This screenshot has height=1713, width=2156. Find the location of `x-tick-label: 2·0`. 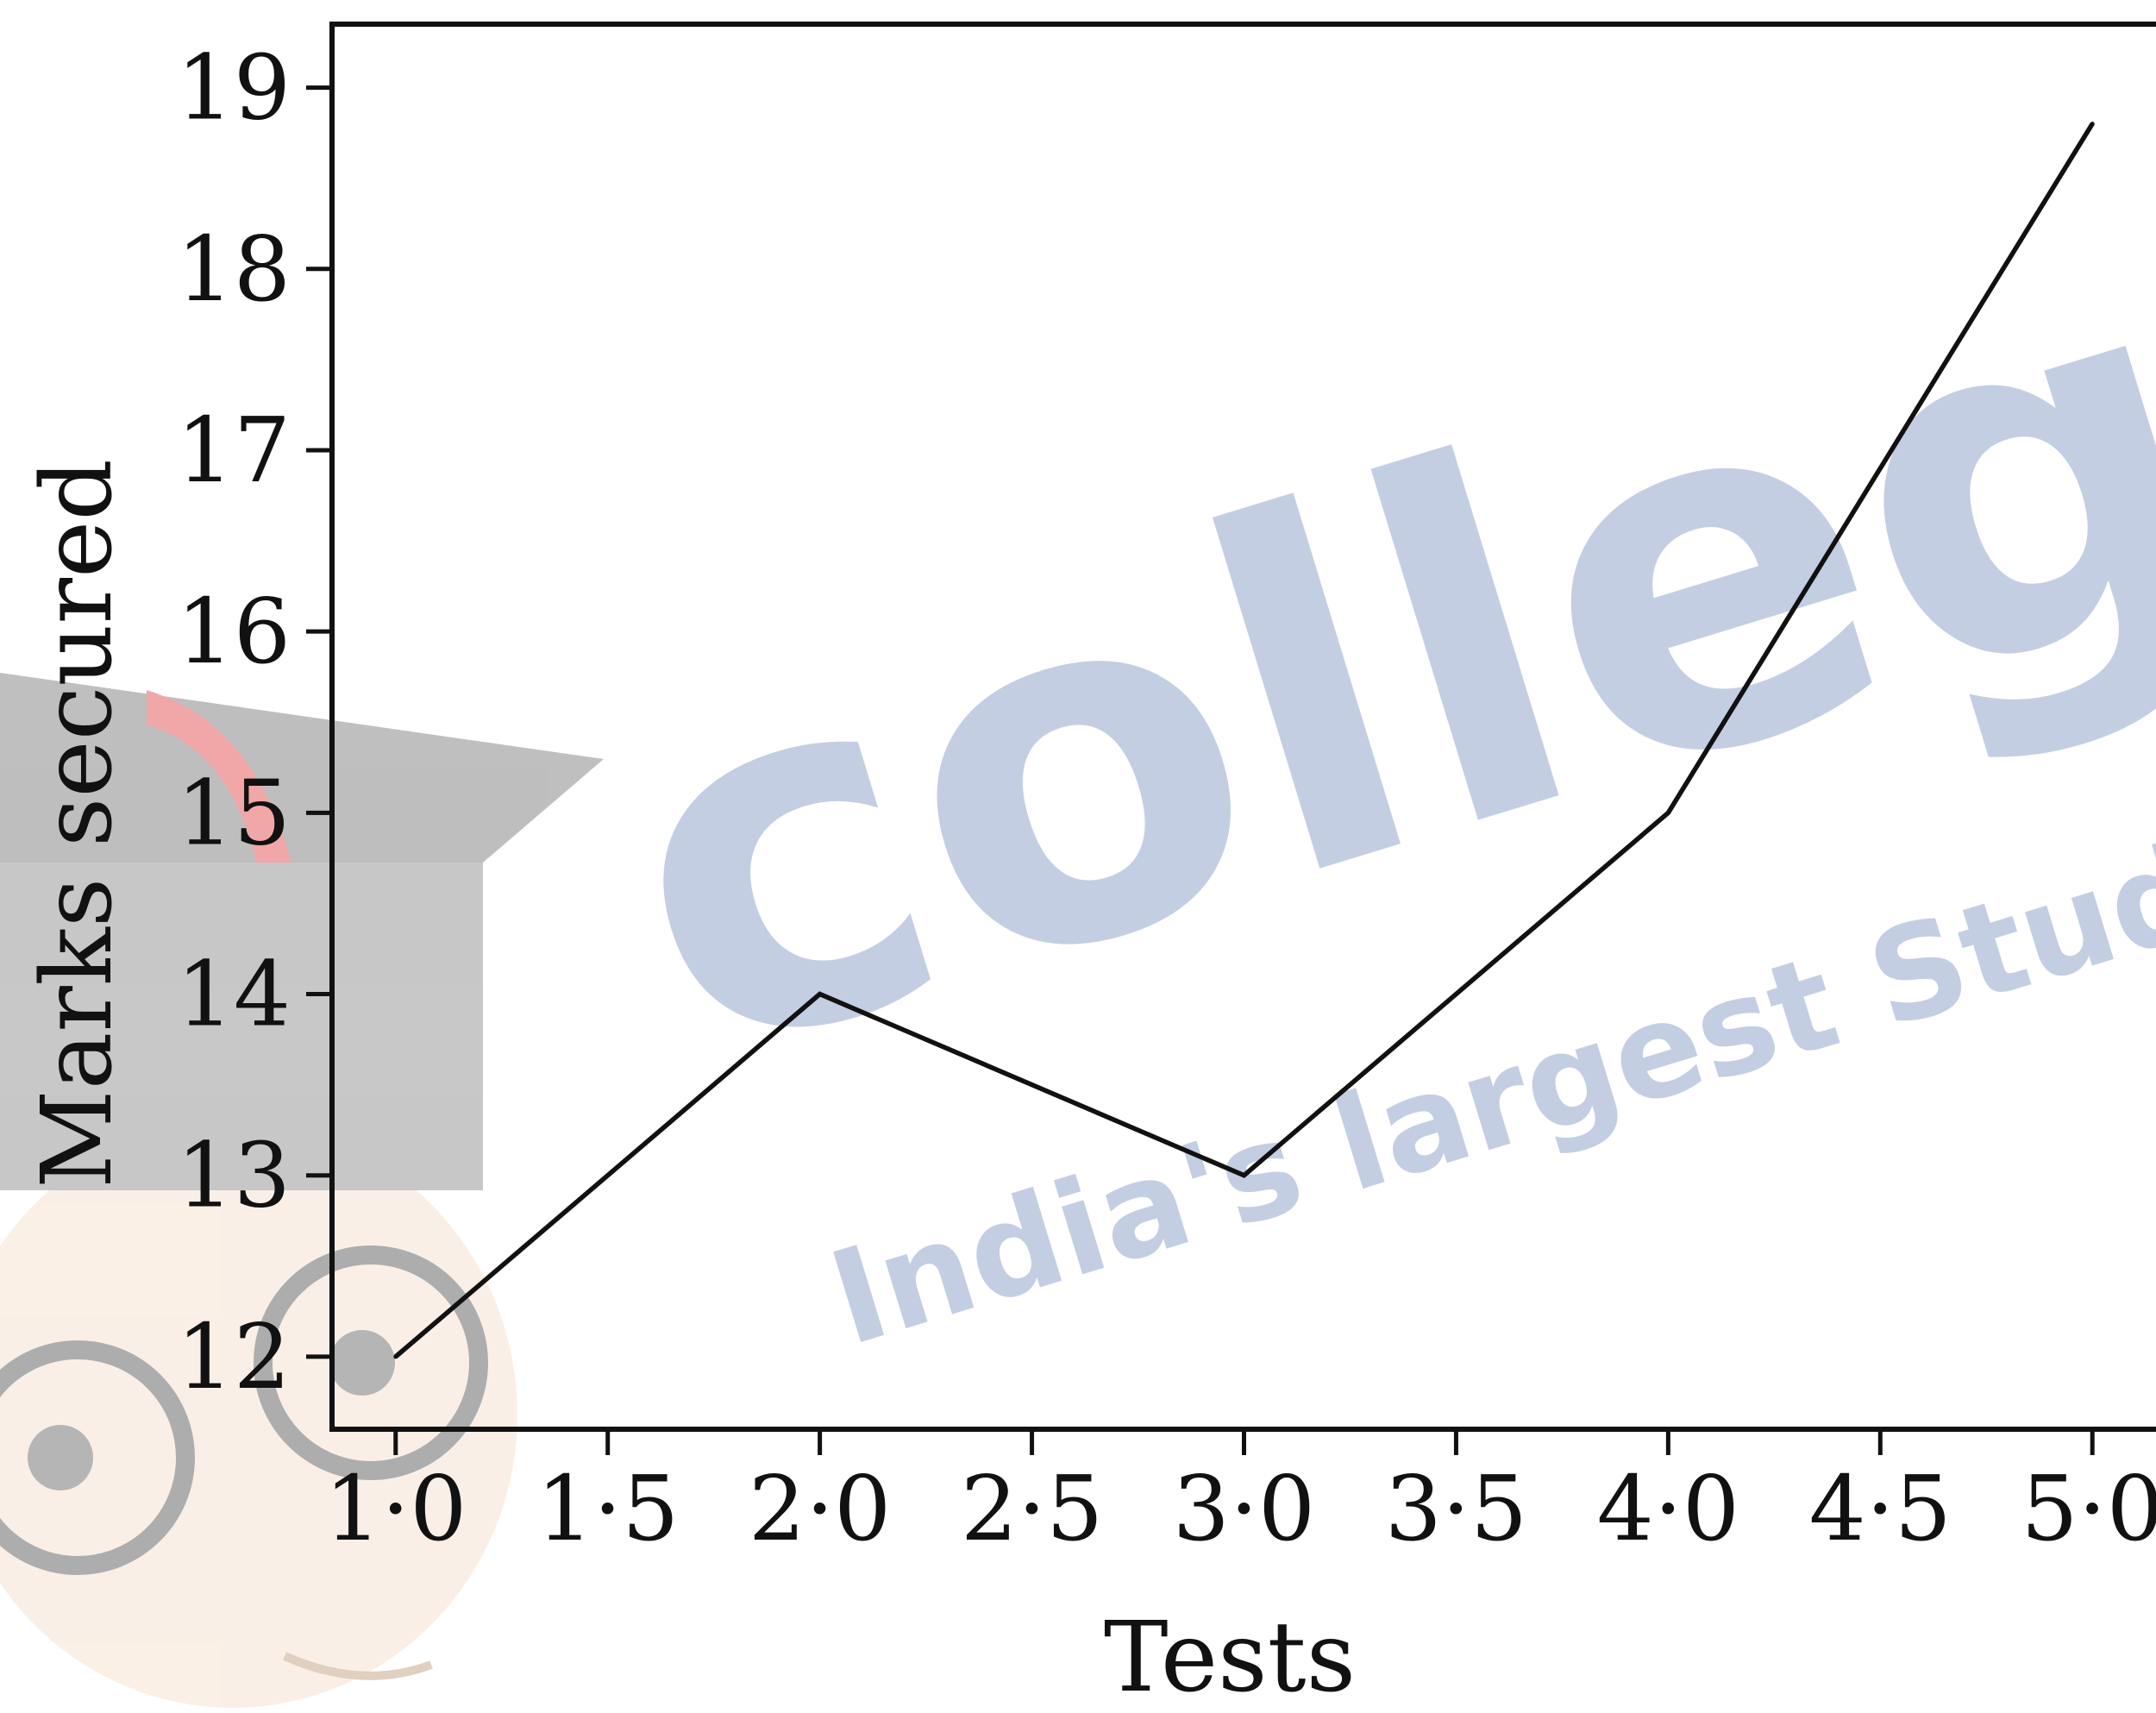

x-tick-label: 2·0 is located at coordinates (820, 1508).